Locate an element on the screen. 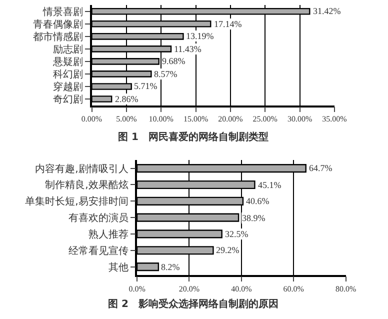 Image resolution: width=388 pixels, height=319 pixels. data-label: 11.43% is located at coordinates (188, 49).